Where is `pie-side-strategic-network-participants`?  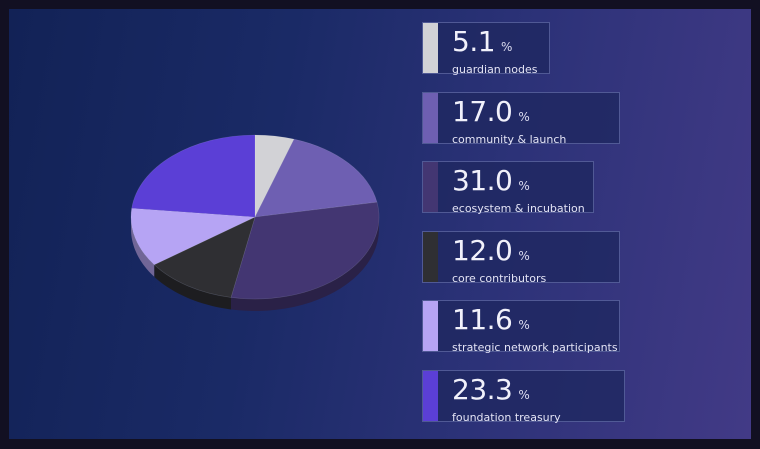 pie-side-strategic-network-participants is located at coordinates (143, 247).